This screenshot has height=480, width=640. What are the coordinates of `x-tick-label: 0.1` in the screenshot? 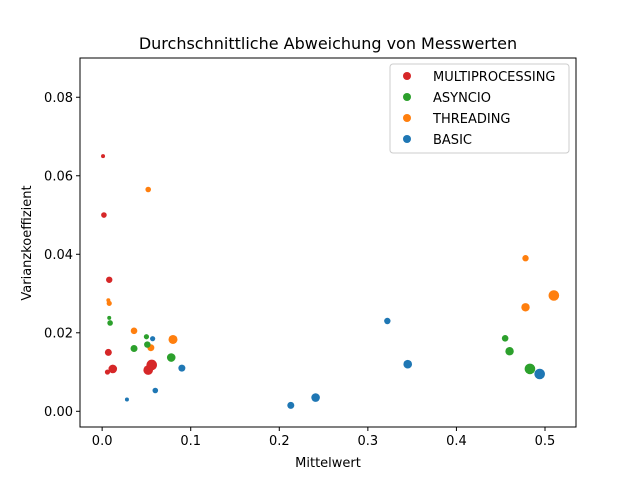 It's located at (190, 441).